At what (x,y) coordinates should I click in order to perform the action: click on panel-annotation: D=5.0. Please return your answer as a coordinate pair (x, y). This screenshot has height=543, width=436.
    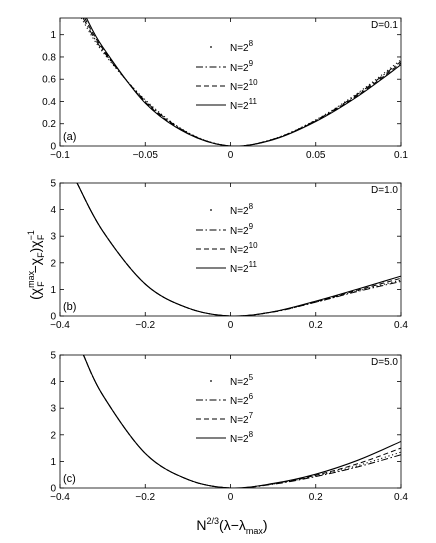
    Looking at the image, I should click on (384, 362).